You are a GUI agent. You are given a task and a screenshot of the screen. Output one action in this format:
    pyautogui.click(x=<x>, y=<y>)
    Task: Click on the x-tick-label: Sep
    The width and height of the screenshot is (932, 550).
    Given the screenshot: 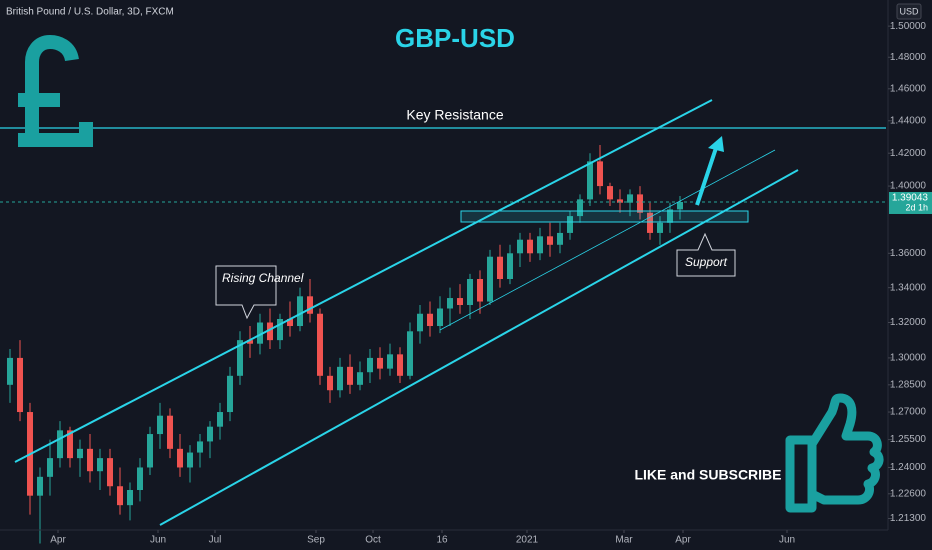 What is the action you would take?
    pyautogui.click(x=316, y=540)
    